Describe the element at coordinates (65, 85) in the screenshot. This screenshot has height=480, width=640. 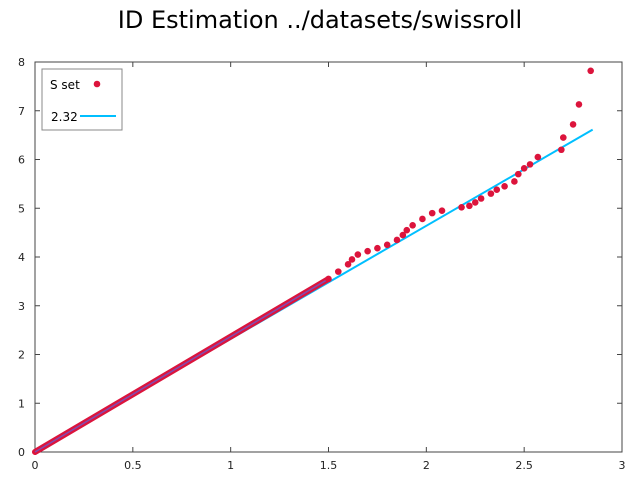
I see `legend-label-s-set: S set` at that location.